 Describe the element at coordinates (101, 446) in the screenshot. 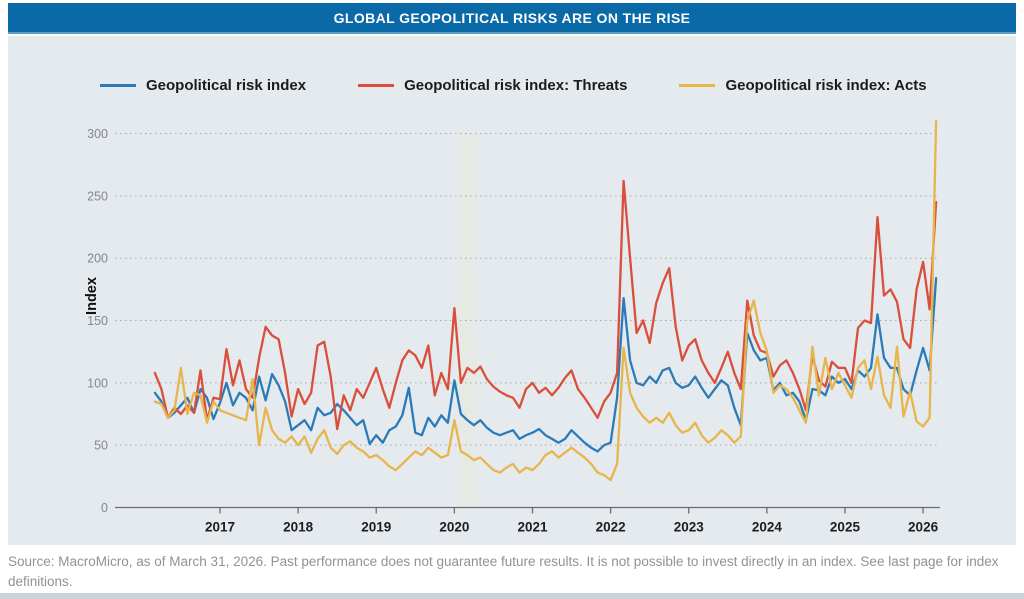

I see `y-tick-label: 50` at that location.